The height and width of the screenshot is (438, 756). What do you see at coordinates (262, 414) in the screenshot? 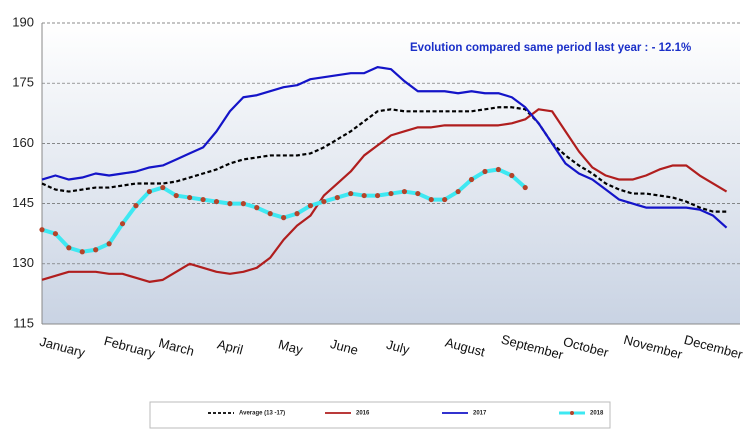
I see `legend-label: Average (13 -17)` at bounding box center [262, 414].